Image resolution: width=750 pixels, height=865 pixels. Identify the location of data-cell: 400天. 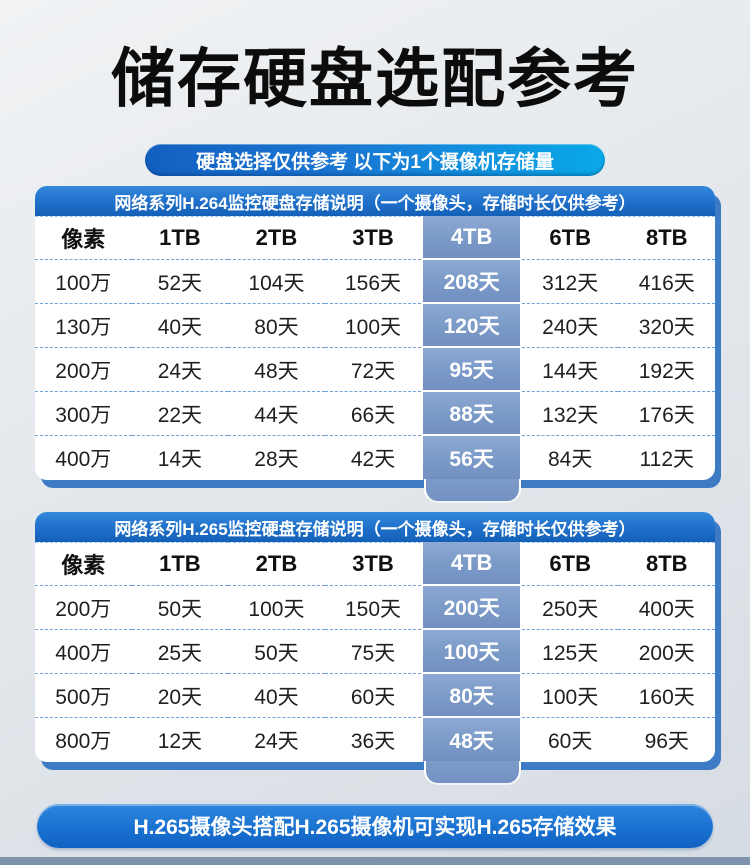
(667, 608).